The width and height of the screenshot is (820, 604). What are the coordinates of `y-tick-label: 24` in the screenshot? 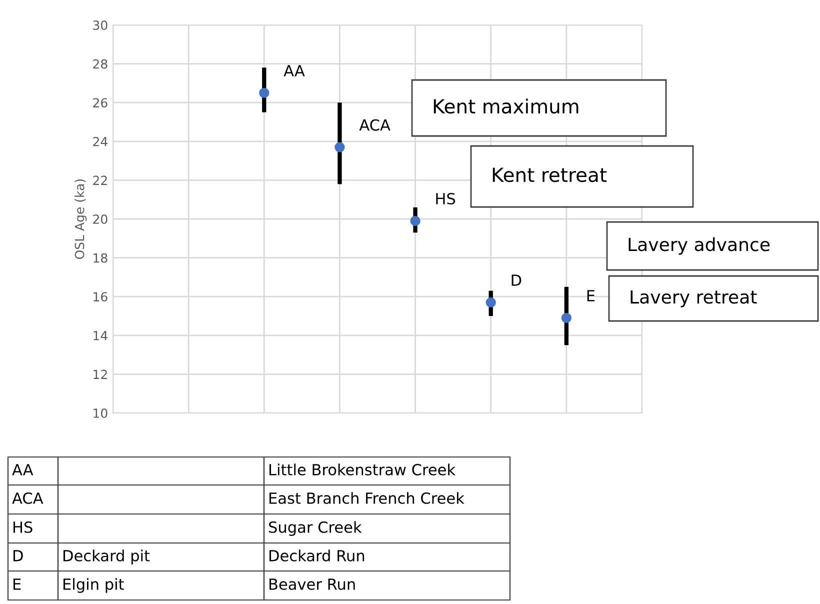 It's located at (100, 141).